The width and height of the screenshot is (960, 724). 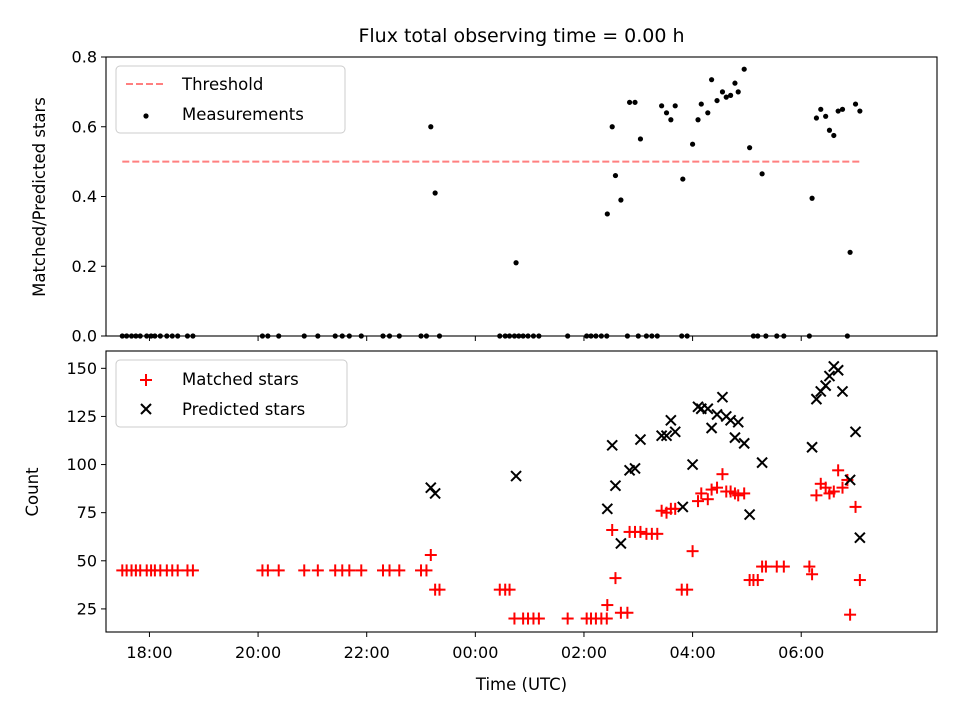 What do you see at coordinates (81, 368) in the screenshot?
I see `bottom-y-tick-label: 150` at bounding box center [81, 368].